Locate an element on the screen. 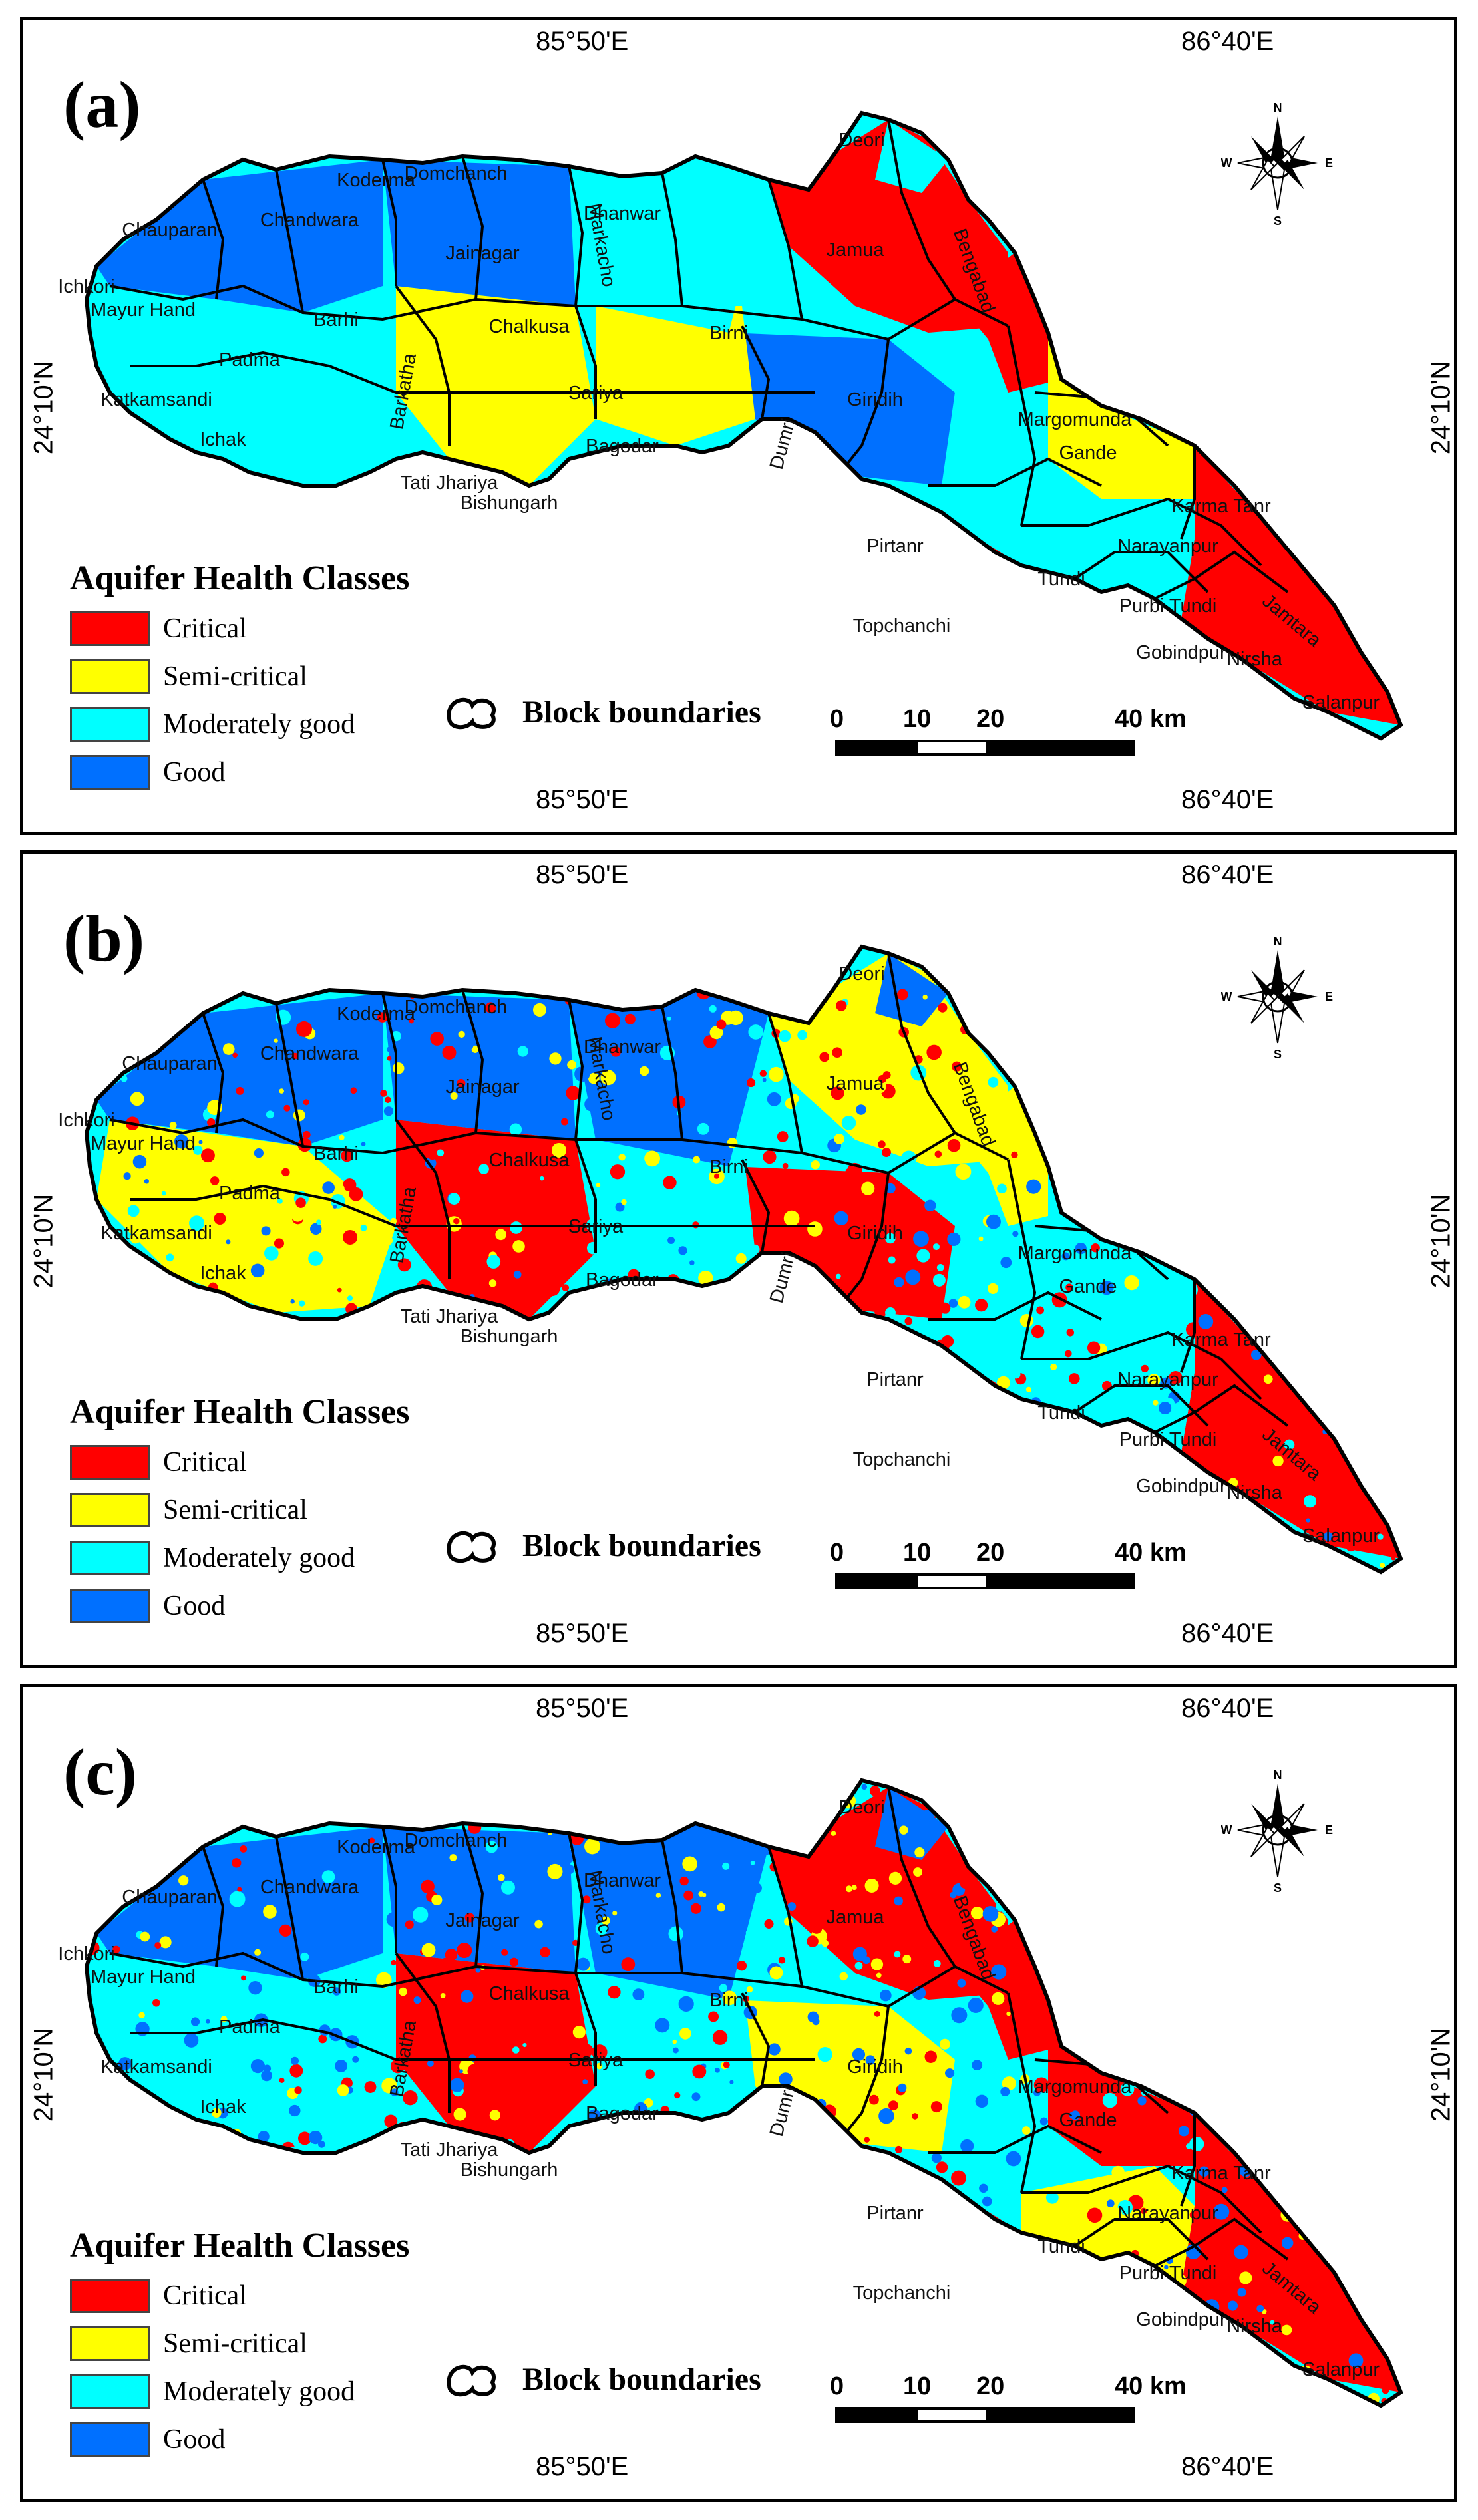  block-label: Koderma is located at coordinates (376, 1848).